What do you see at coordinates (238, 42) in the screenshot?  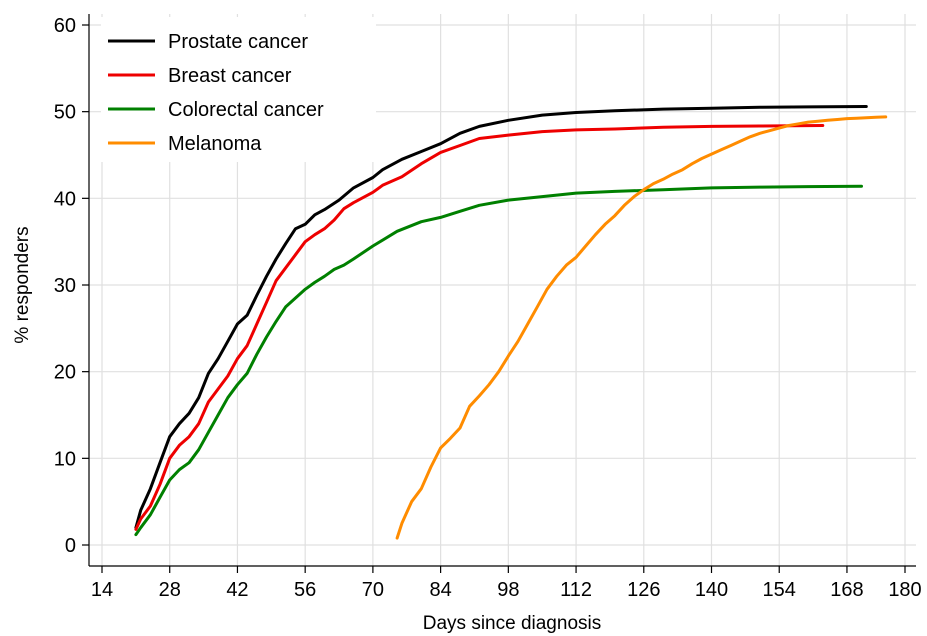 I see `legend-label-prostate-cancer: Prostate cancer` at bounding box center [238, 42].